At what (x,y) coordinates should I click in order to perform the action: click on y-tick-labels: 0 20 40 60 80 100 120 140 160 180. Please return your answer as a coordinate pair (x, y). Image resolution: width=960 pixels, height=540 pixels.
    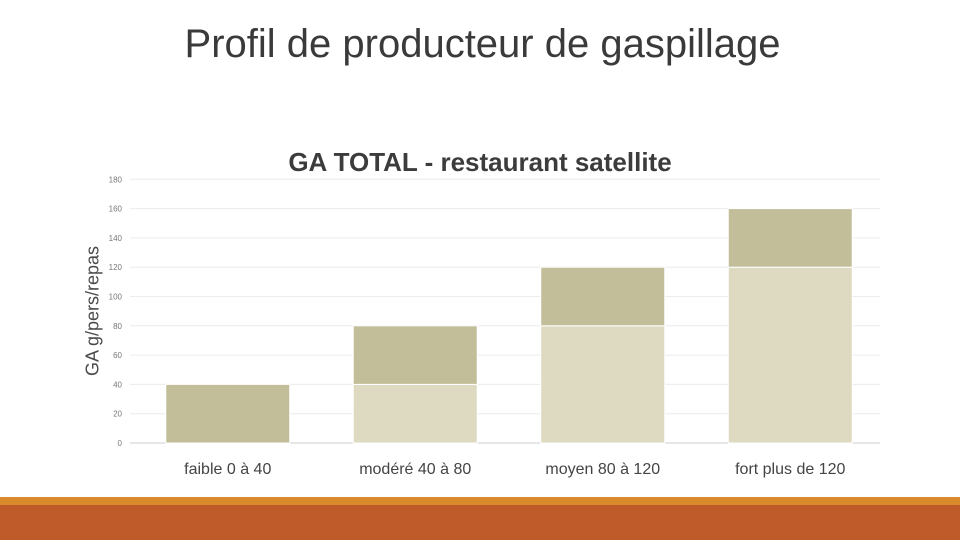
    Looking at the image, I should click on (116, 311).